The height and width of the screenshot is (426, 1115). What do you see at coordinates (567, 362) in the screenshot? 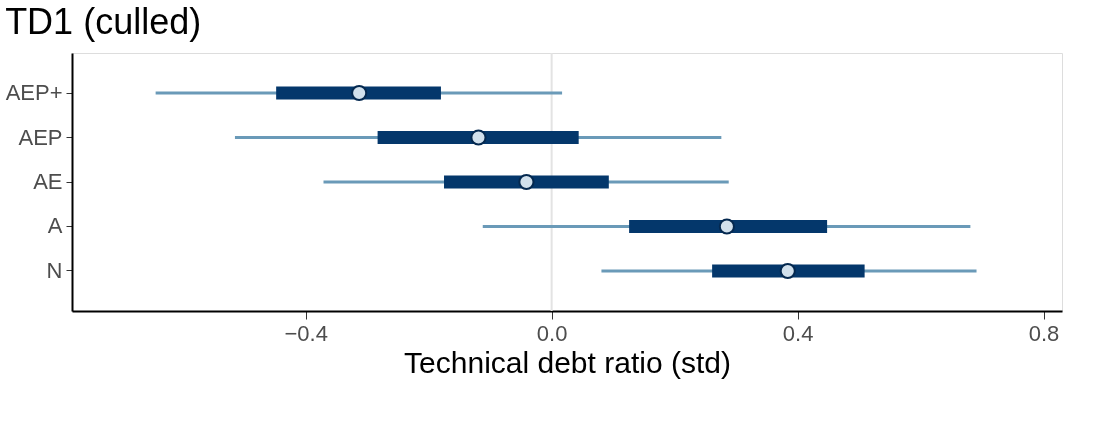
I see `x-axis-title: Technical debt ratio (std)` at bounding box center [567, 362].